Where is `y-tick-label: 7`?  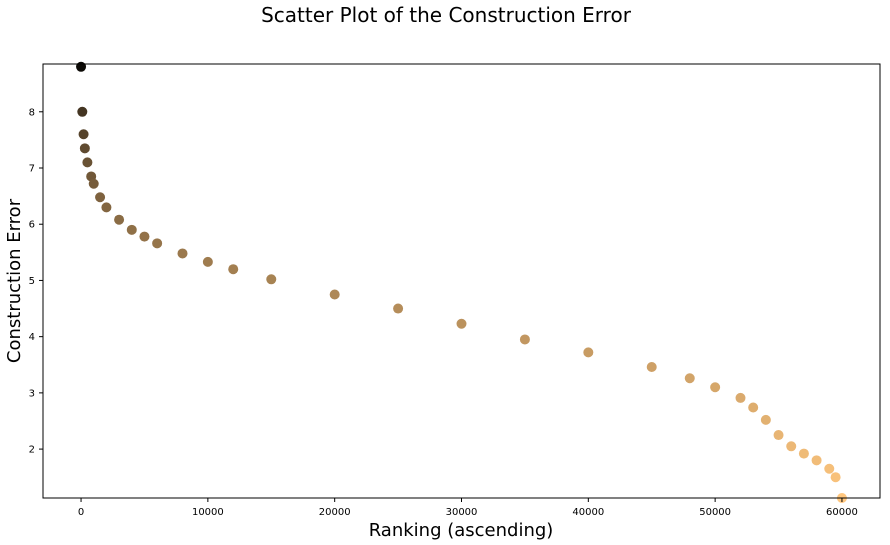 y-tick-label: 7 is located at coordinates (32, 169).